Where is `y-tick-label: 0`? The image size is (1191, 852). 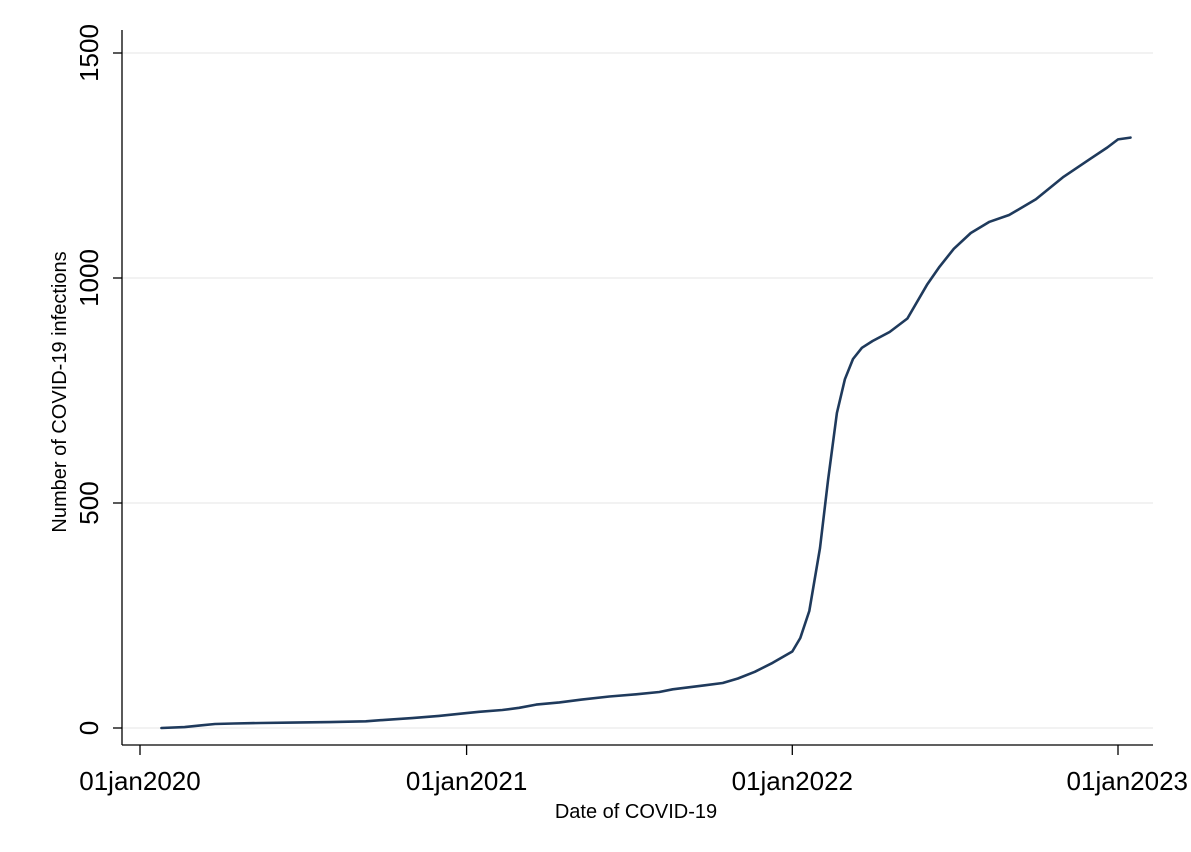
y-tick-label: 0 is located at coordinates (89, 728).